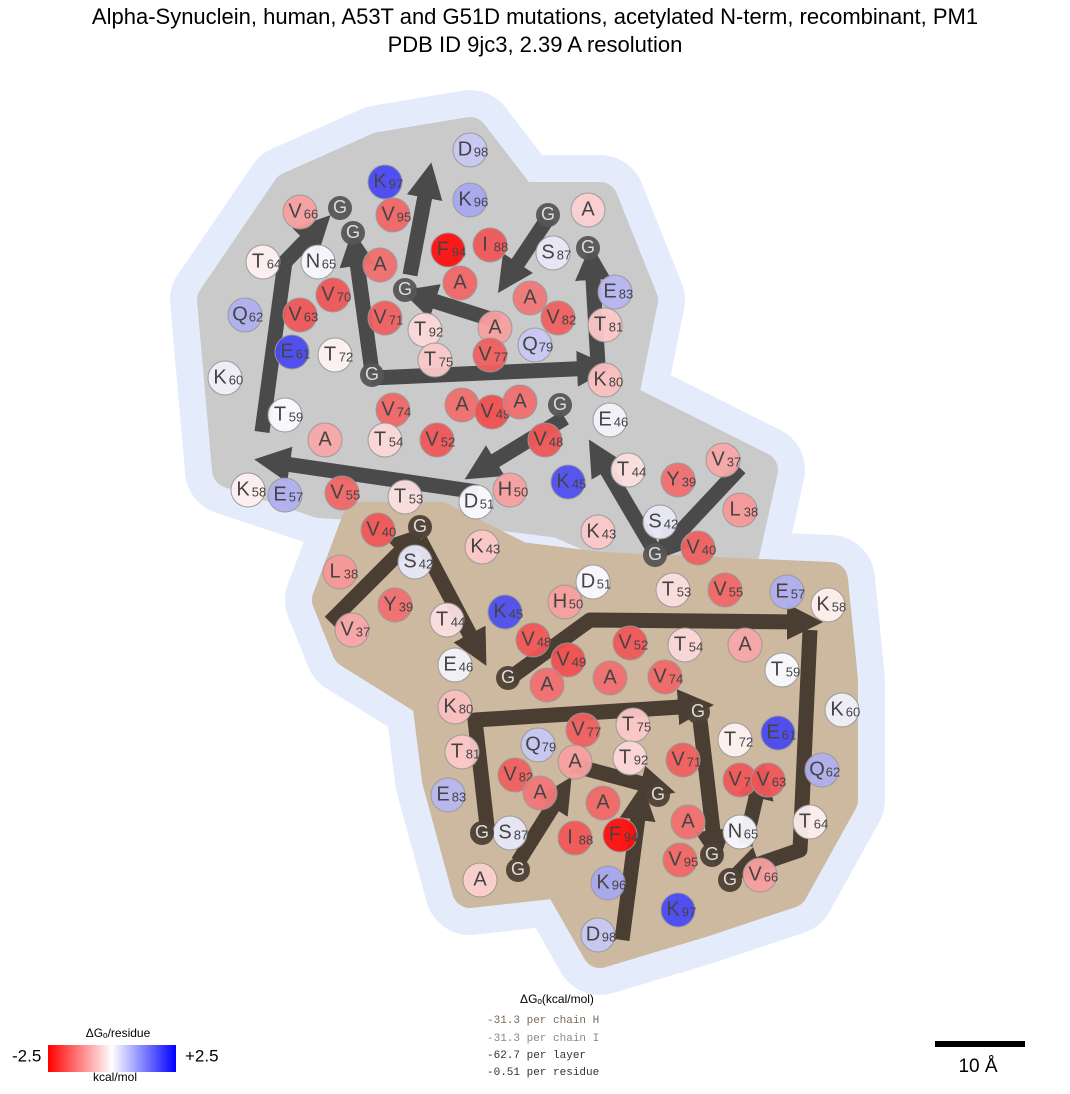  I want to click on residue-number: 52, so click(641, 644).